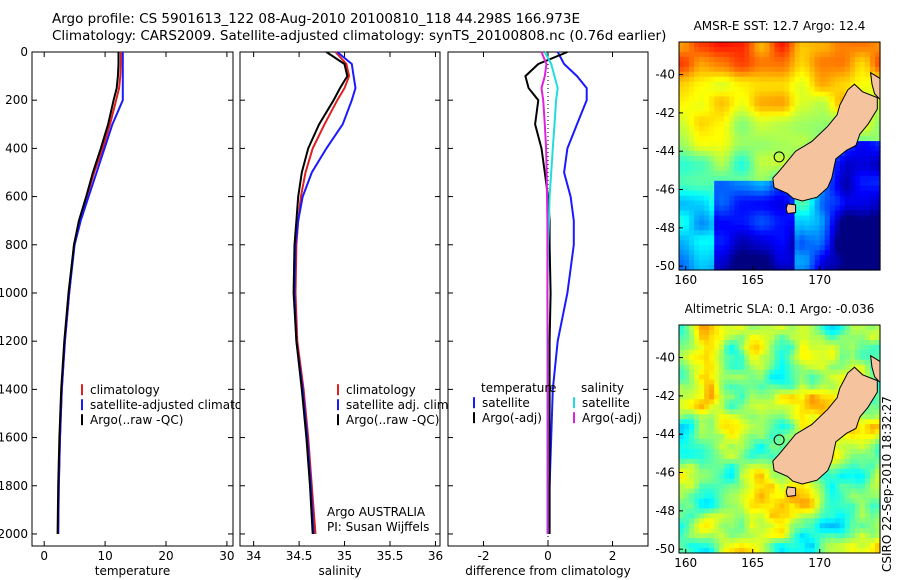  I want to click on land-stewart-island, so click(791, 209).